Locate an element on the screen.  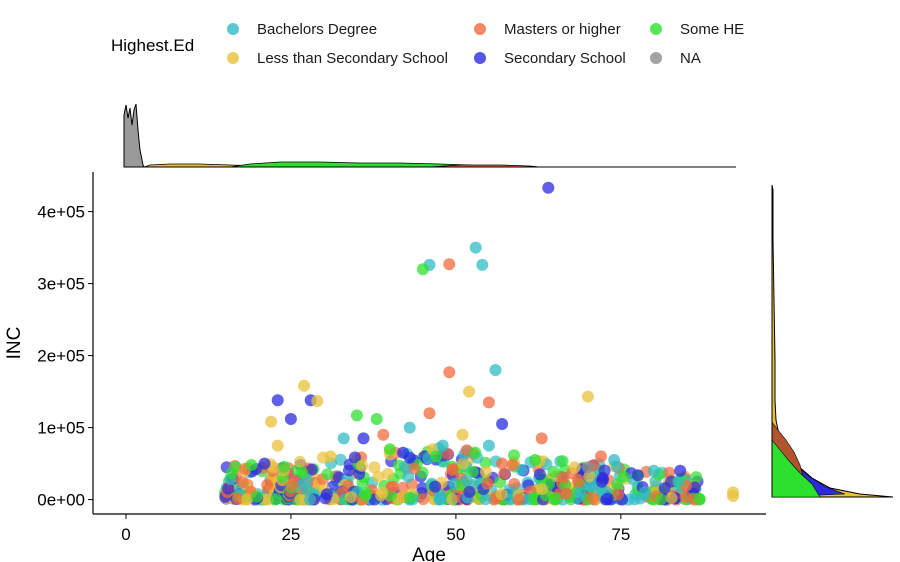
x-axis-title: Age is located at coordinates (429, 553).